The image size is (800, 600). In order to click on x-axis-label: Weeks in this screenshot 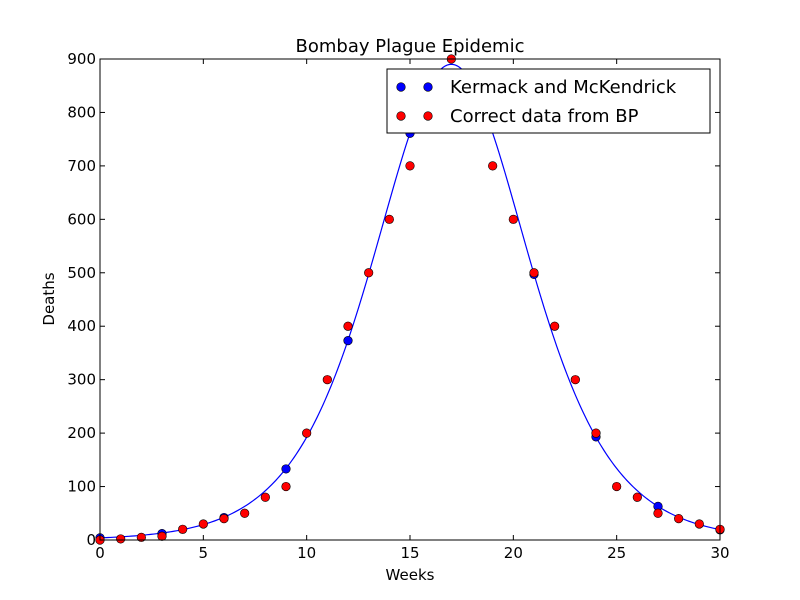, I will do `click(410, 575)`.